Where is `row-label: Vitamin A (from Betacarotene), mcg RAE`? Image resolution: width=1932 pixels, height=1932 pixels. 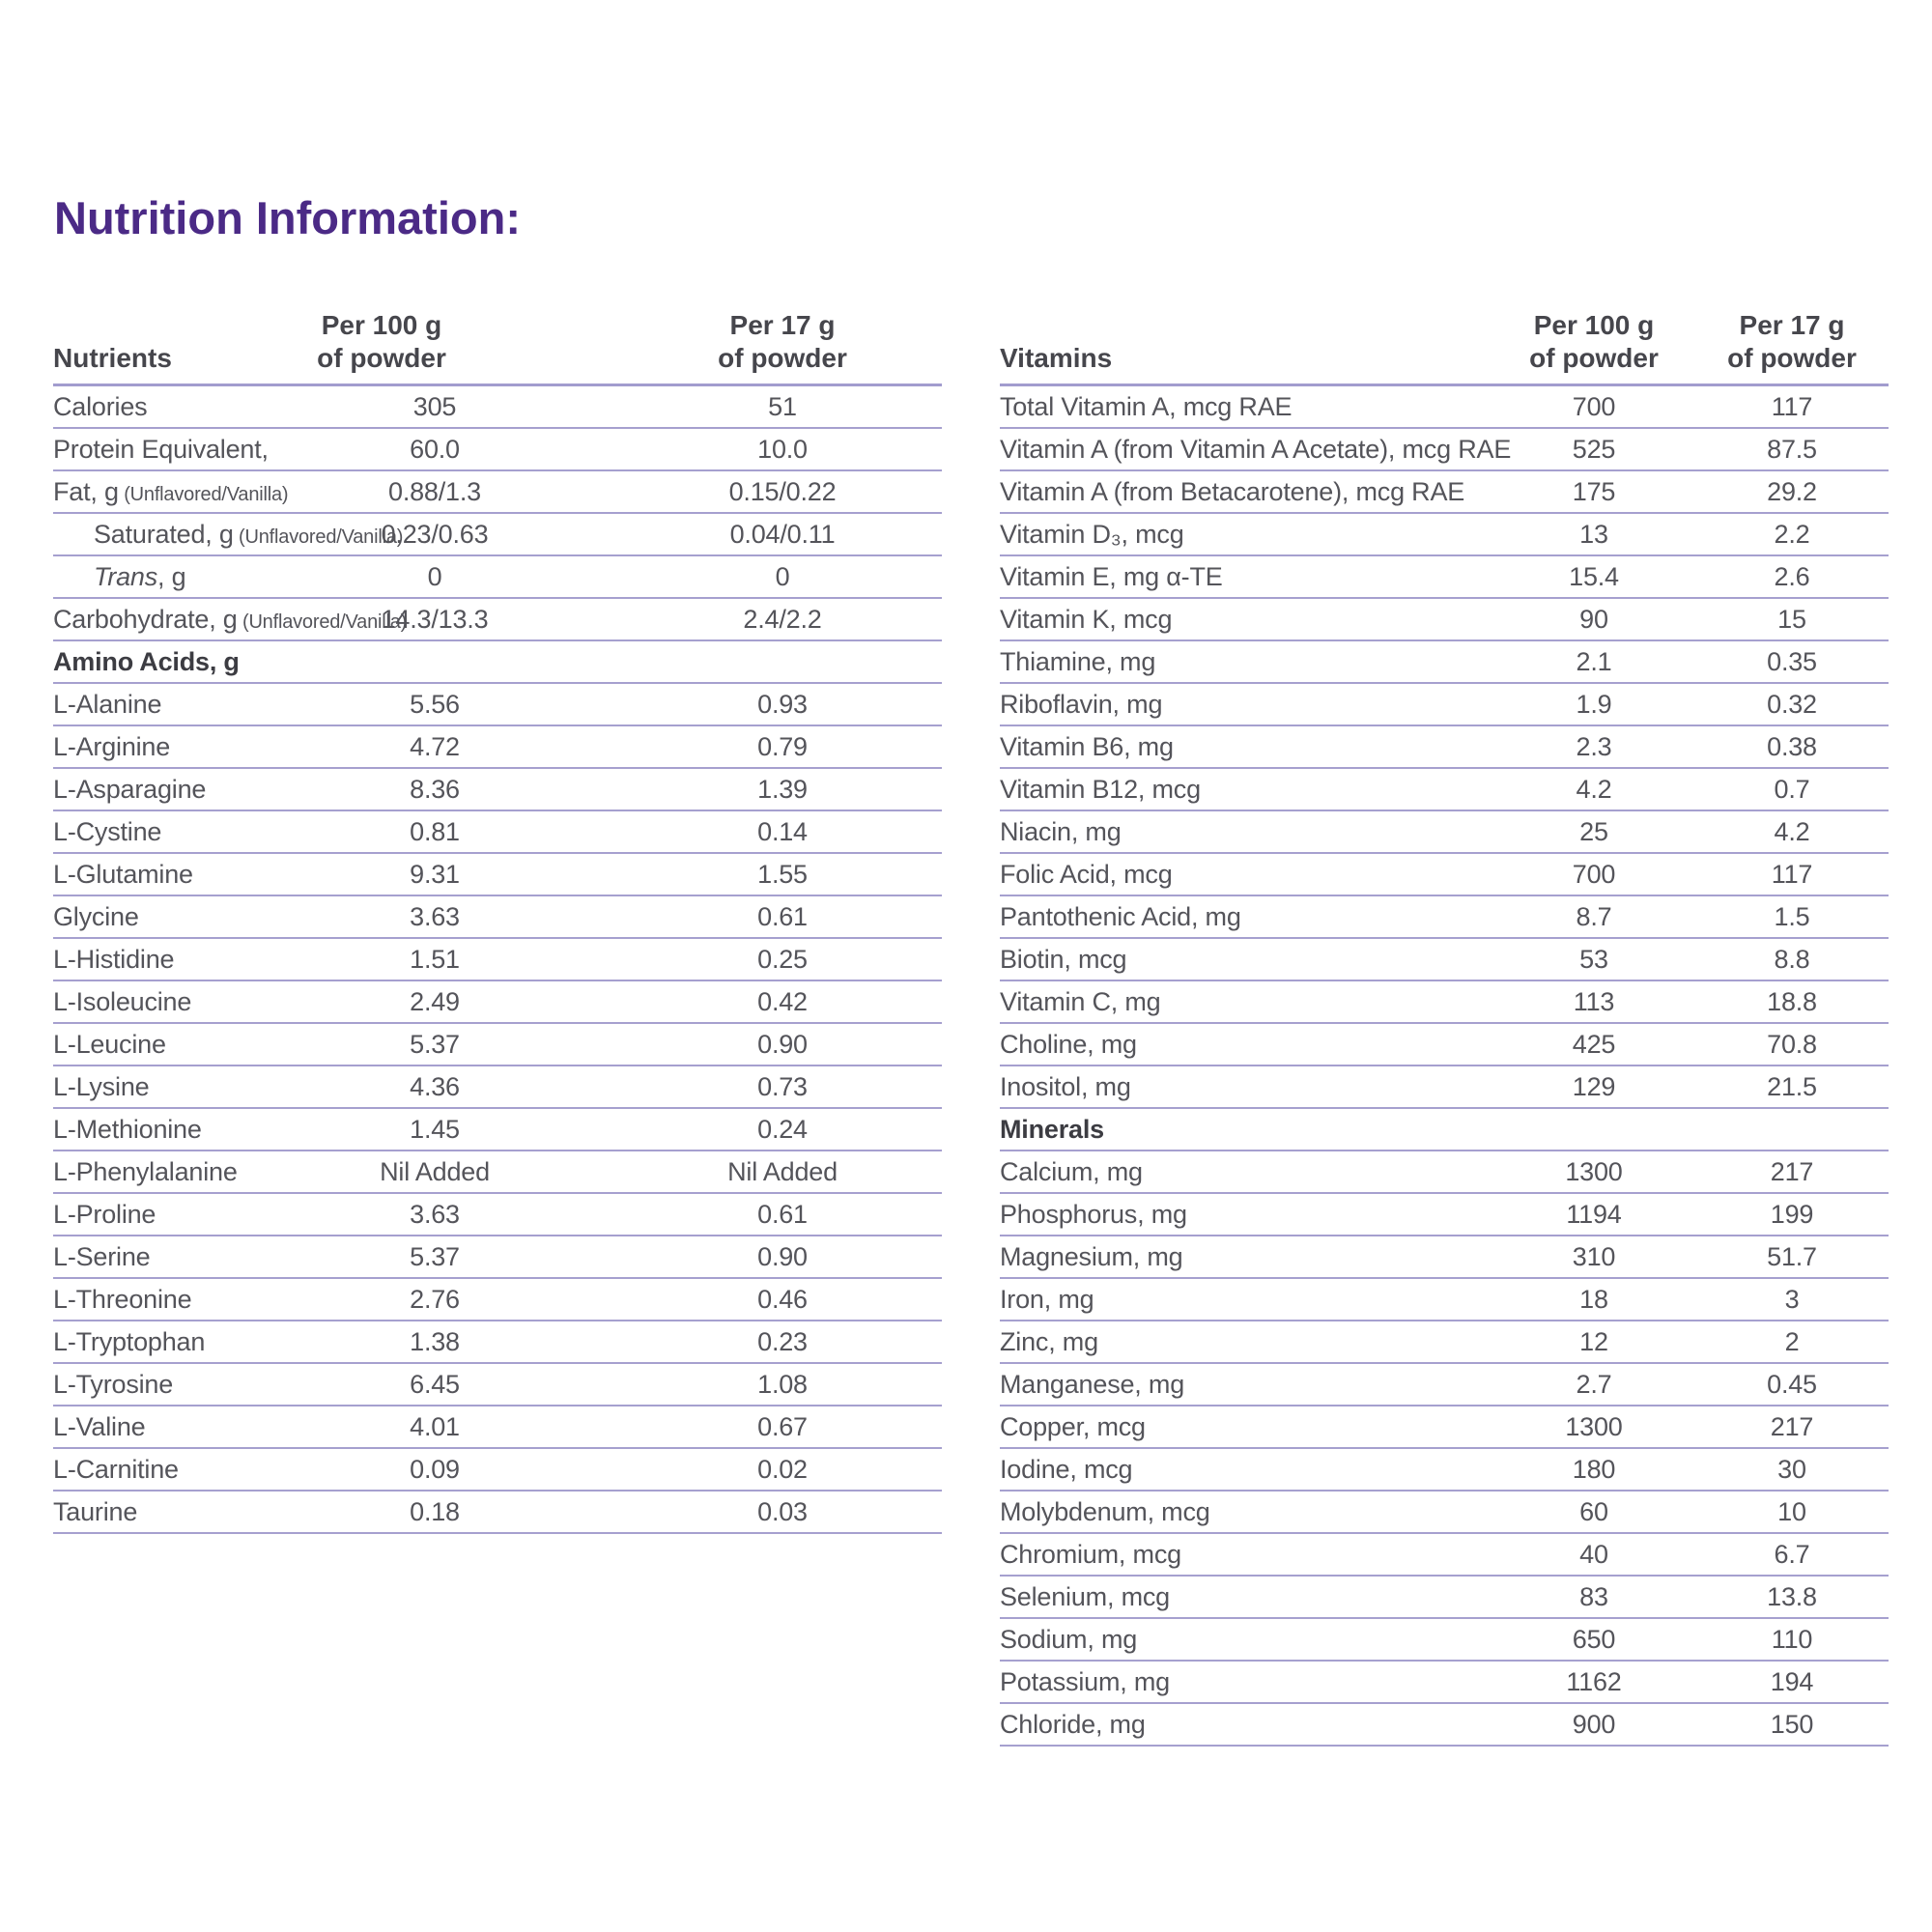 row-label: Vitamin A (from Betacarotene), mcg RAE is located at coordinates (1232, 491).